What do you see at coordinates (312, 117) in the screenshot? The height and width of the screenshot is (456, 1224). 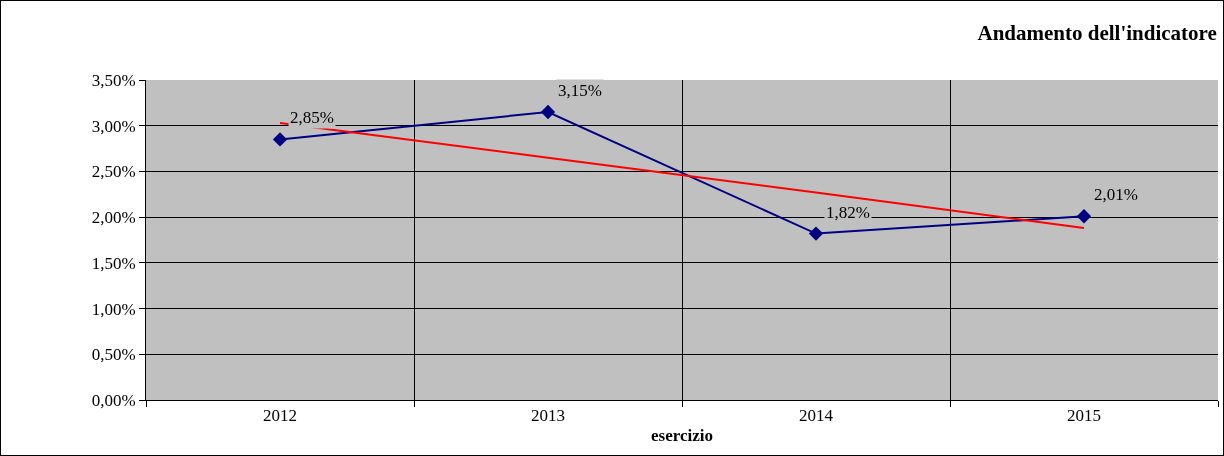 I see `data-label: 2,85%` at bounding box center [312, 117].